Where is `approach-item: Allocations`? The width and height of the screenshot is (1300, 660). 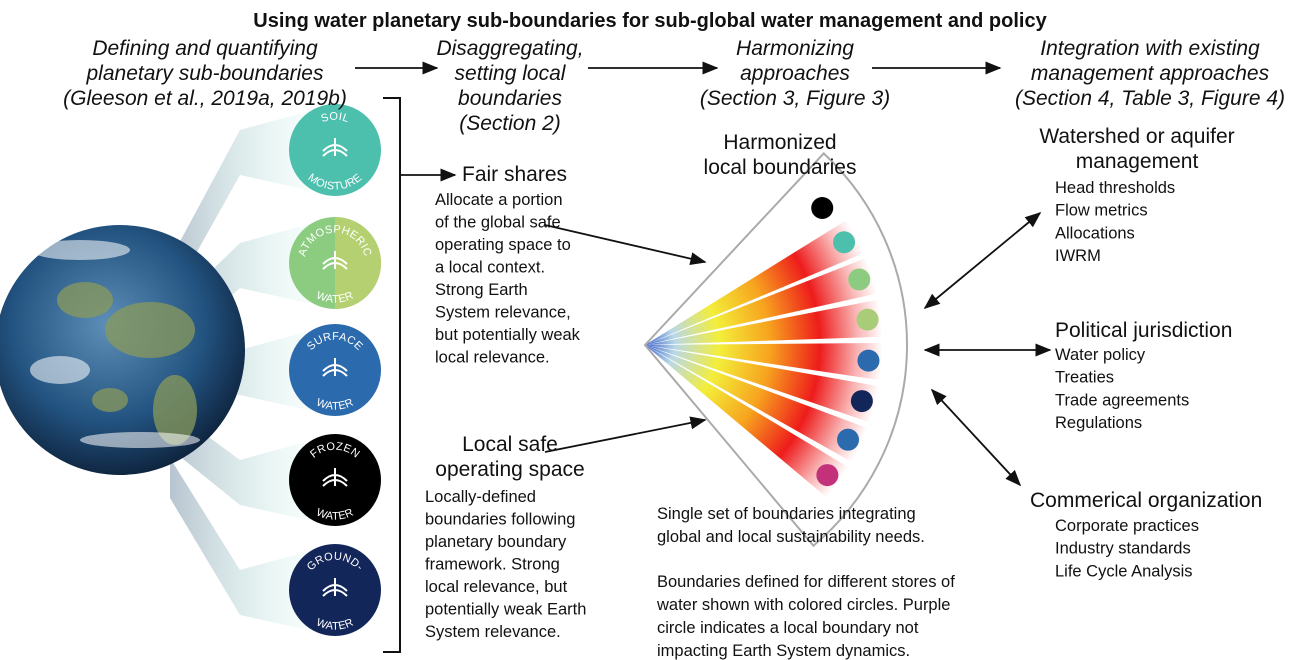 approach-item: Allocations is located at coordinates (1095, 233).